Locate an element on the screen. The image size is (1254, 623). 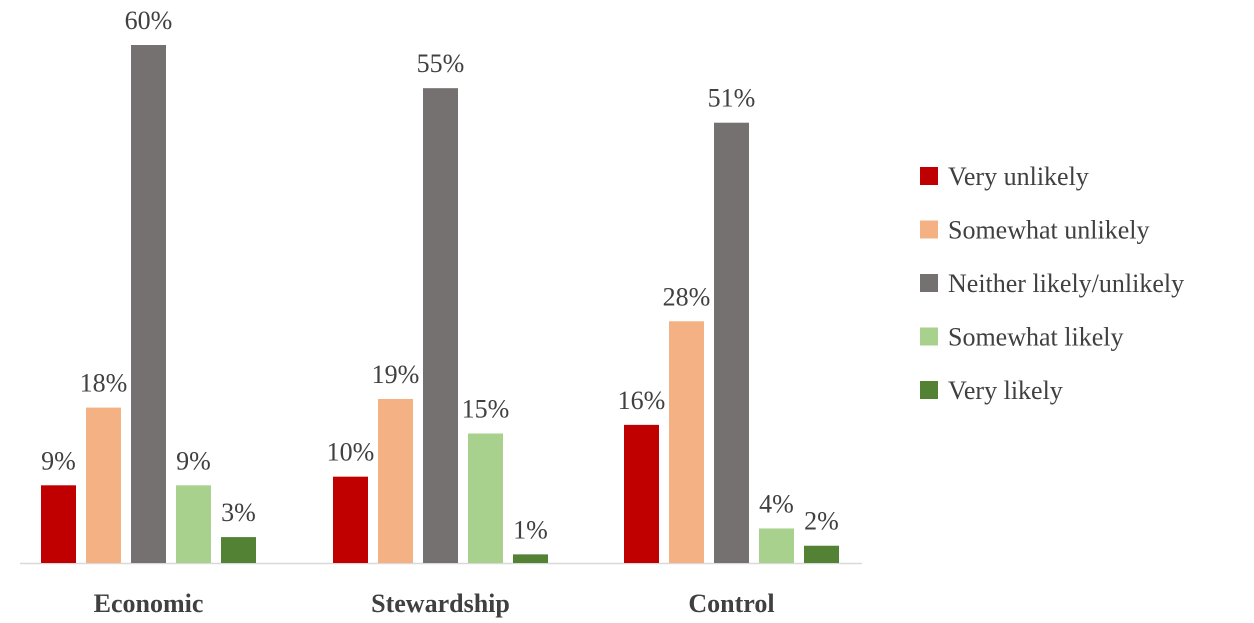
category-label: Control is located at coordinates (731, 603).